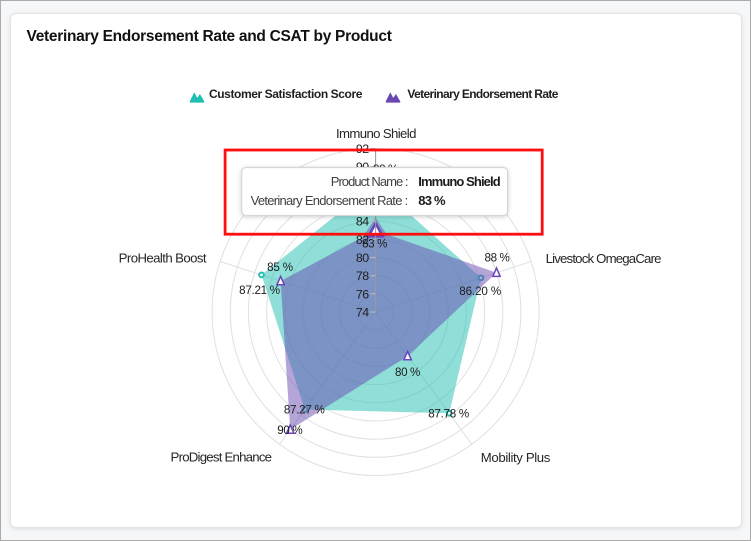  What do you see at coordinates (369, 181) in the screenshot?
I see `svg-text: Product Name :` at bounding box center [369, 181].